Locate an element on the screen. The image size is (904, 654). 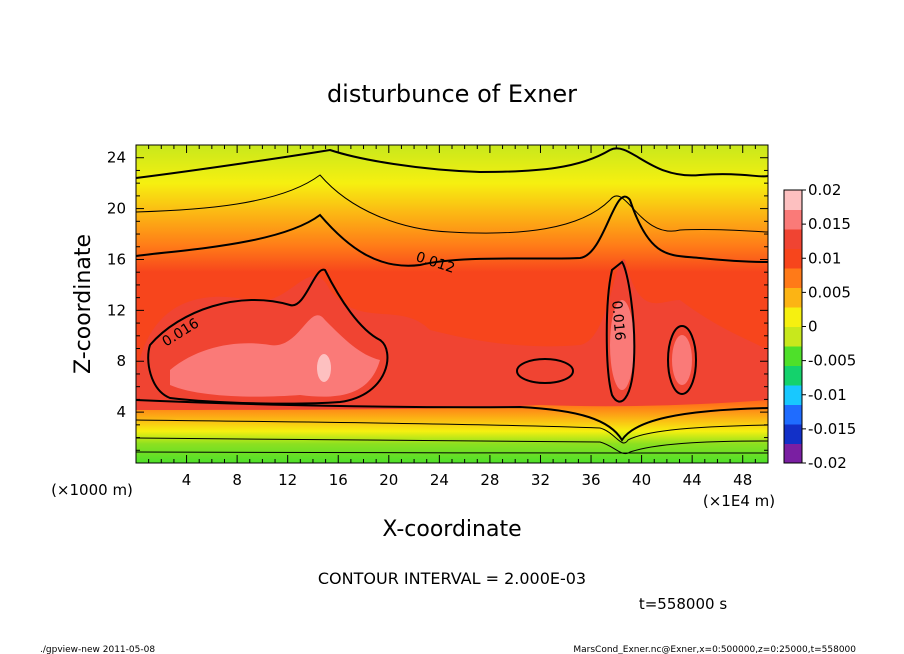
x-tick-label: 40 is located at coordinates (641, 480).